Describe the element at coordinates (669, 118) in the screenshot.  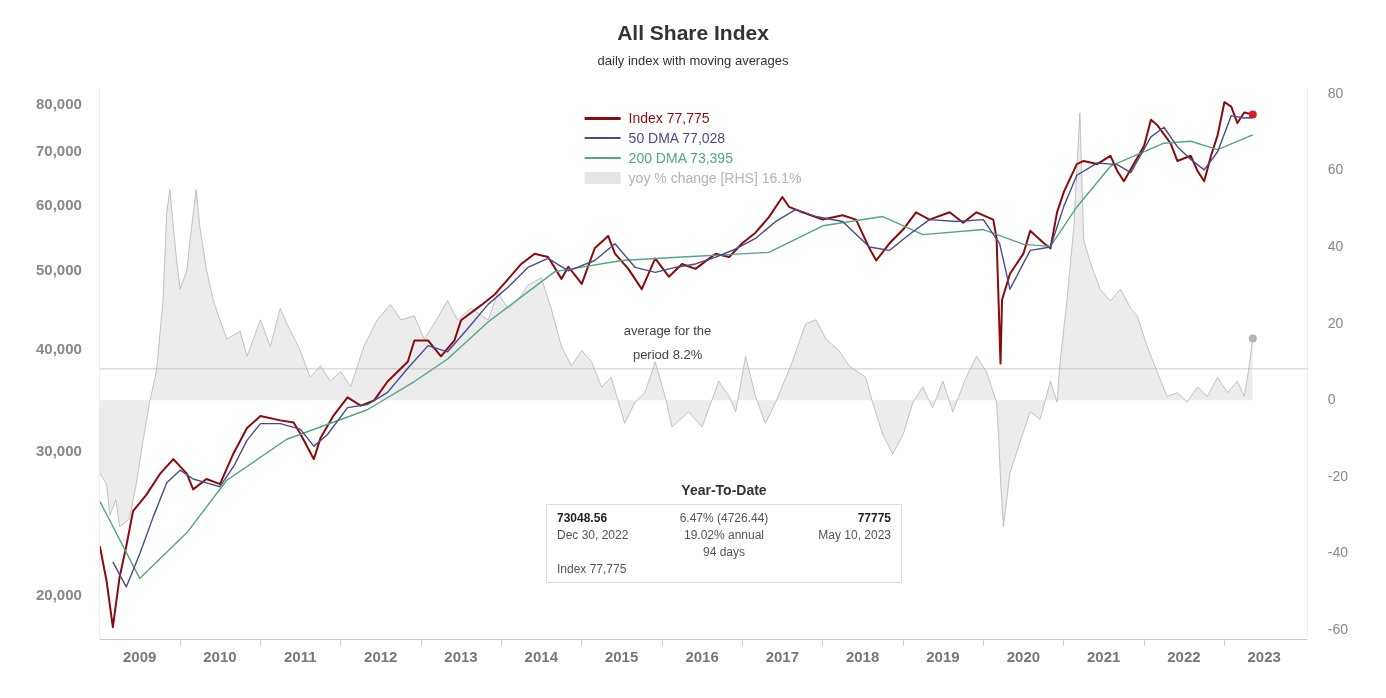
I see `legend-label: Index 77,775` at that location.